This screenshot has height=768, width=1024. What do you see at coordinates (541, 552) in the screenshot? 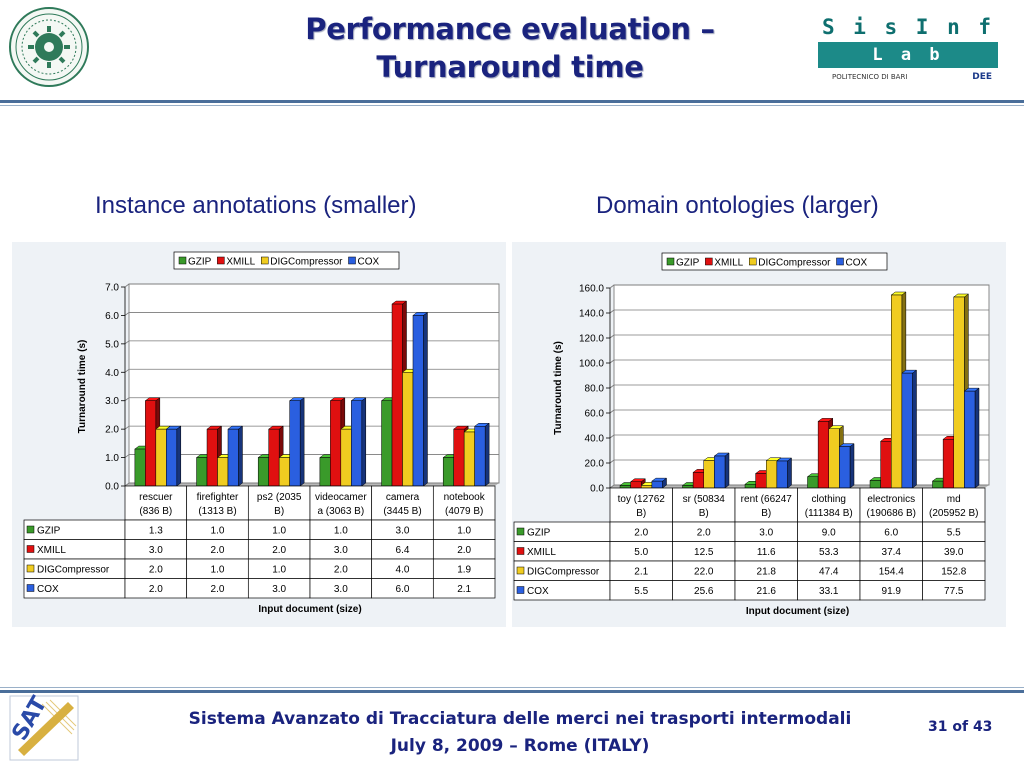
I see `c1-table-series-label: XMILL` at bounding box center [541, 552].